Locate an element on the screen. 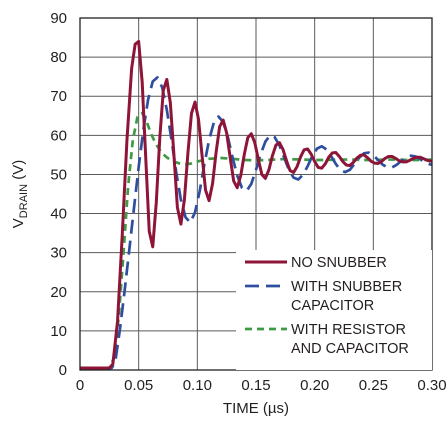 This screenshot has width=448, height=424. x-tick-label: 0.05 is located at coordinates (138, 385).